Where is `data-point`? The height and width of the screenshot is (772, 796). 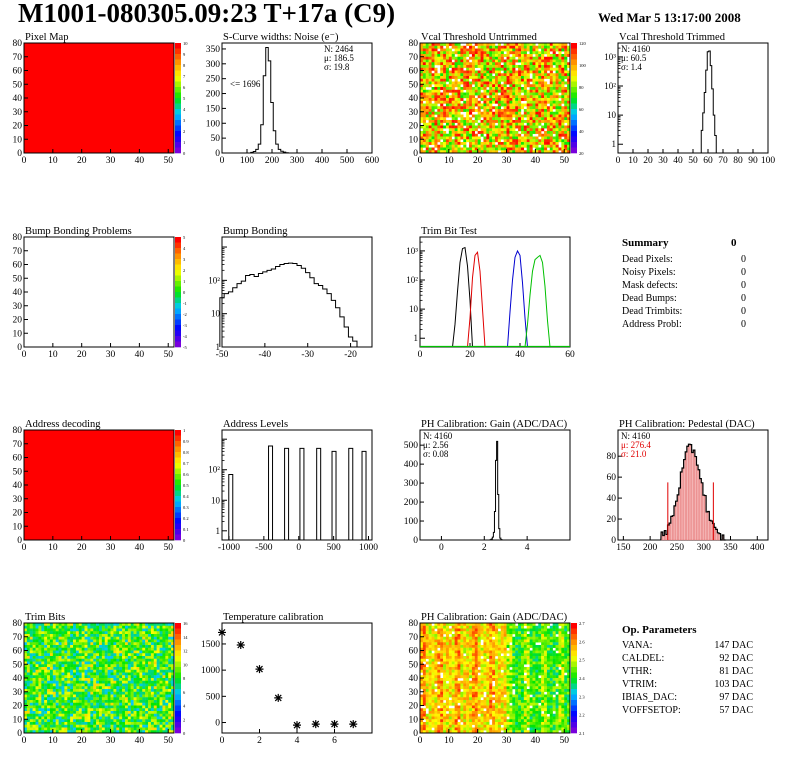 data-point is located at coordinates (240, 645).